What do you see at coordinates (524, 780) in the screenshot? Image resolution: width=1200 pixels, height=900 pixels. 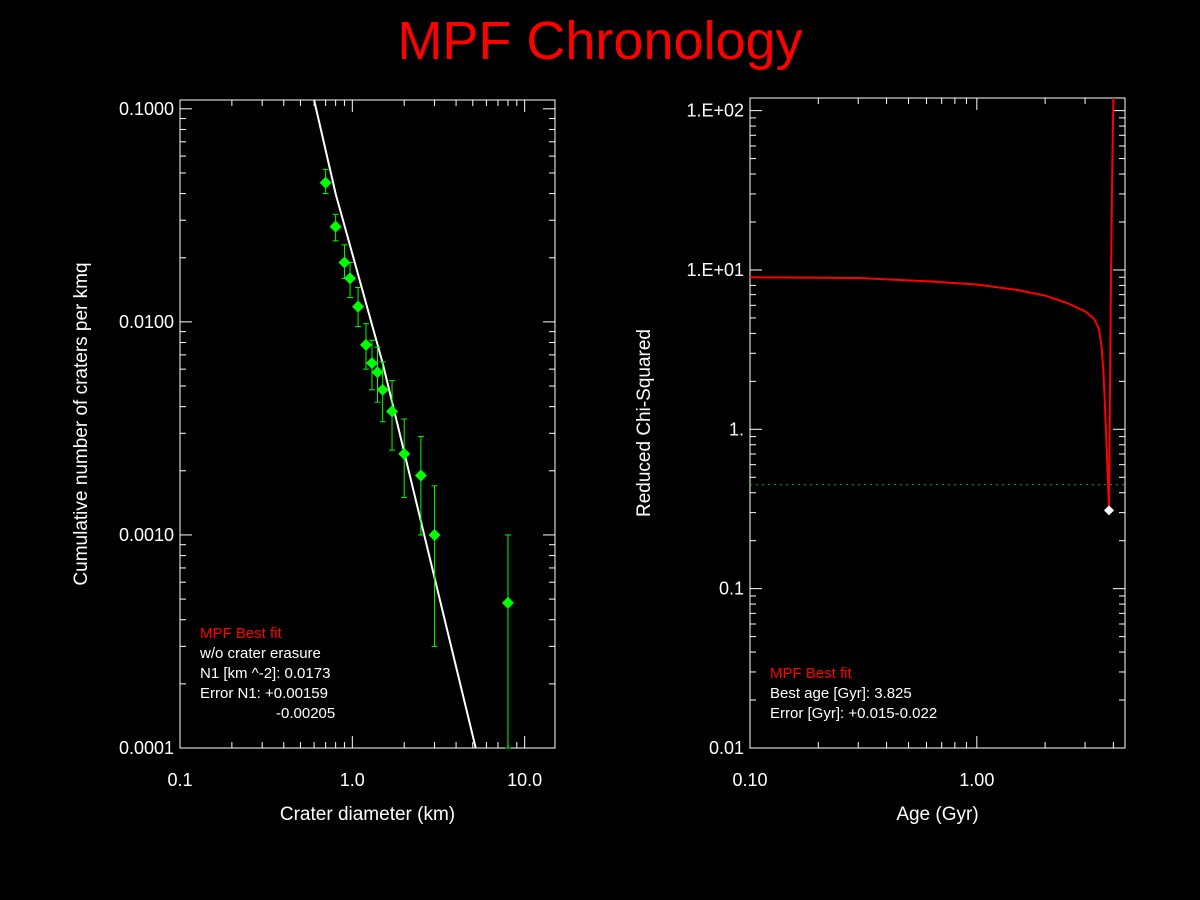 I see `x-tick-label: 10.0` at bounding box center [524, 780].